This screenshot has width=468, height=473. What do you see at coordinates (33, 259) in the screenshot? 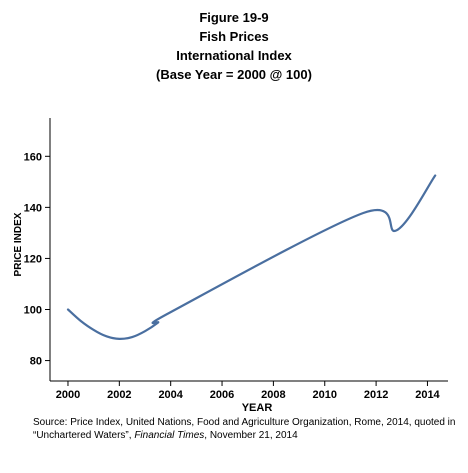
I see `y-tick-label: 120` at bounding box center [33, 259].